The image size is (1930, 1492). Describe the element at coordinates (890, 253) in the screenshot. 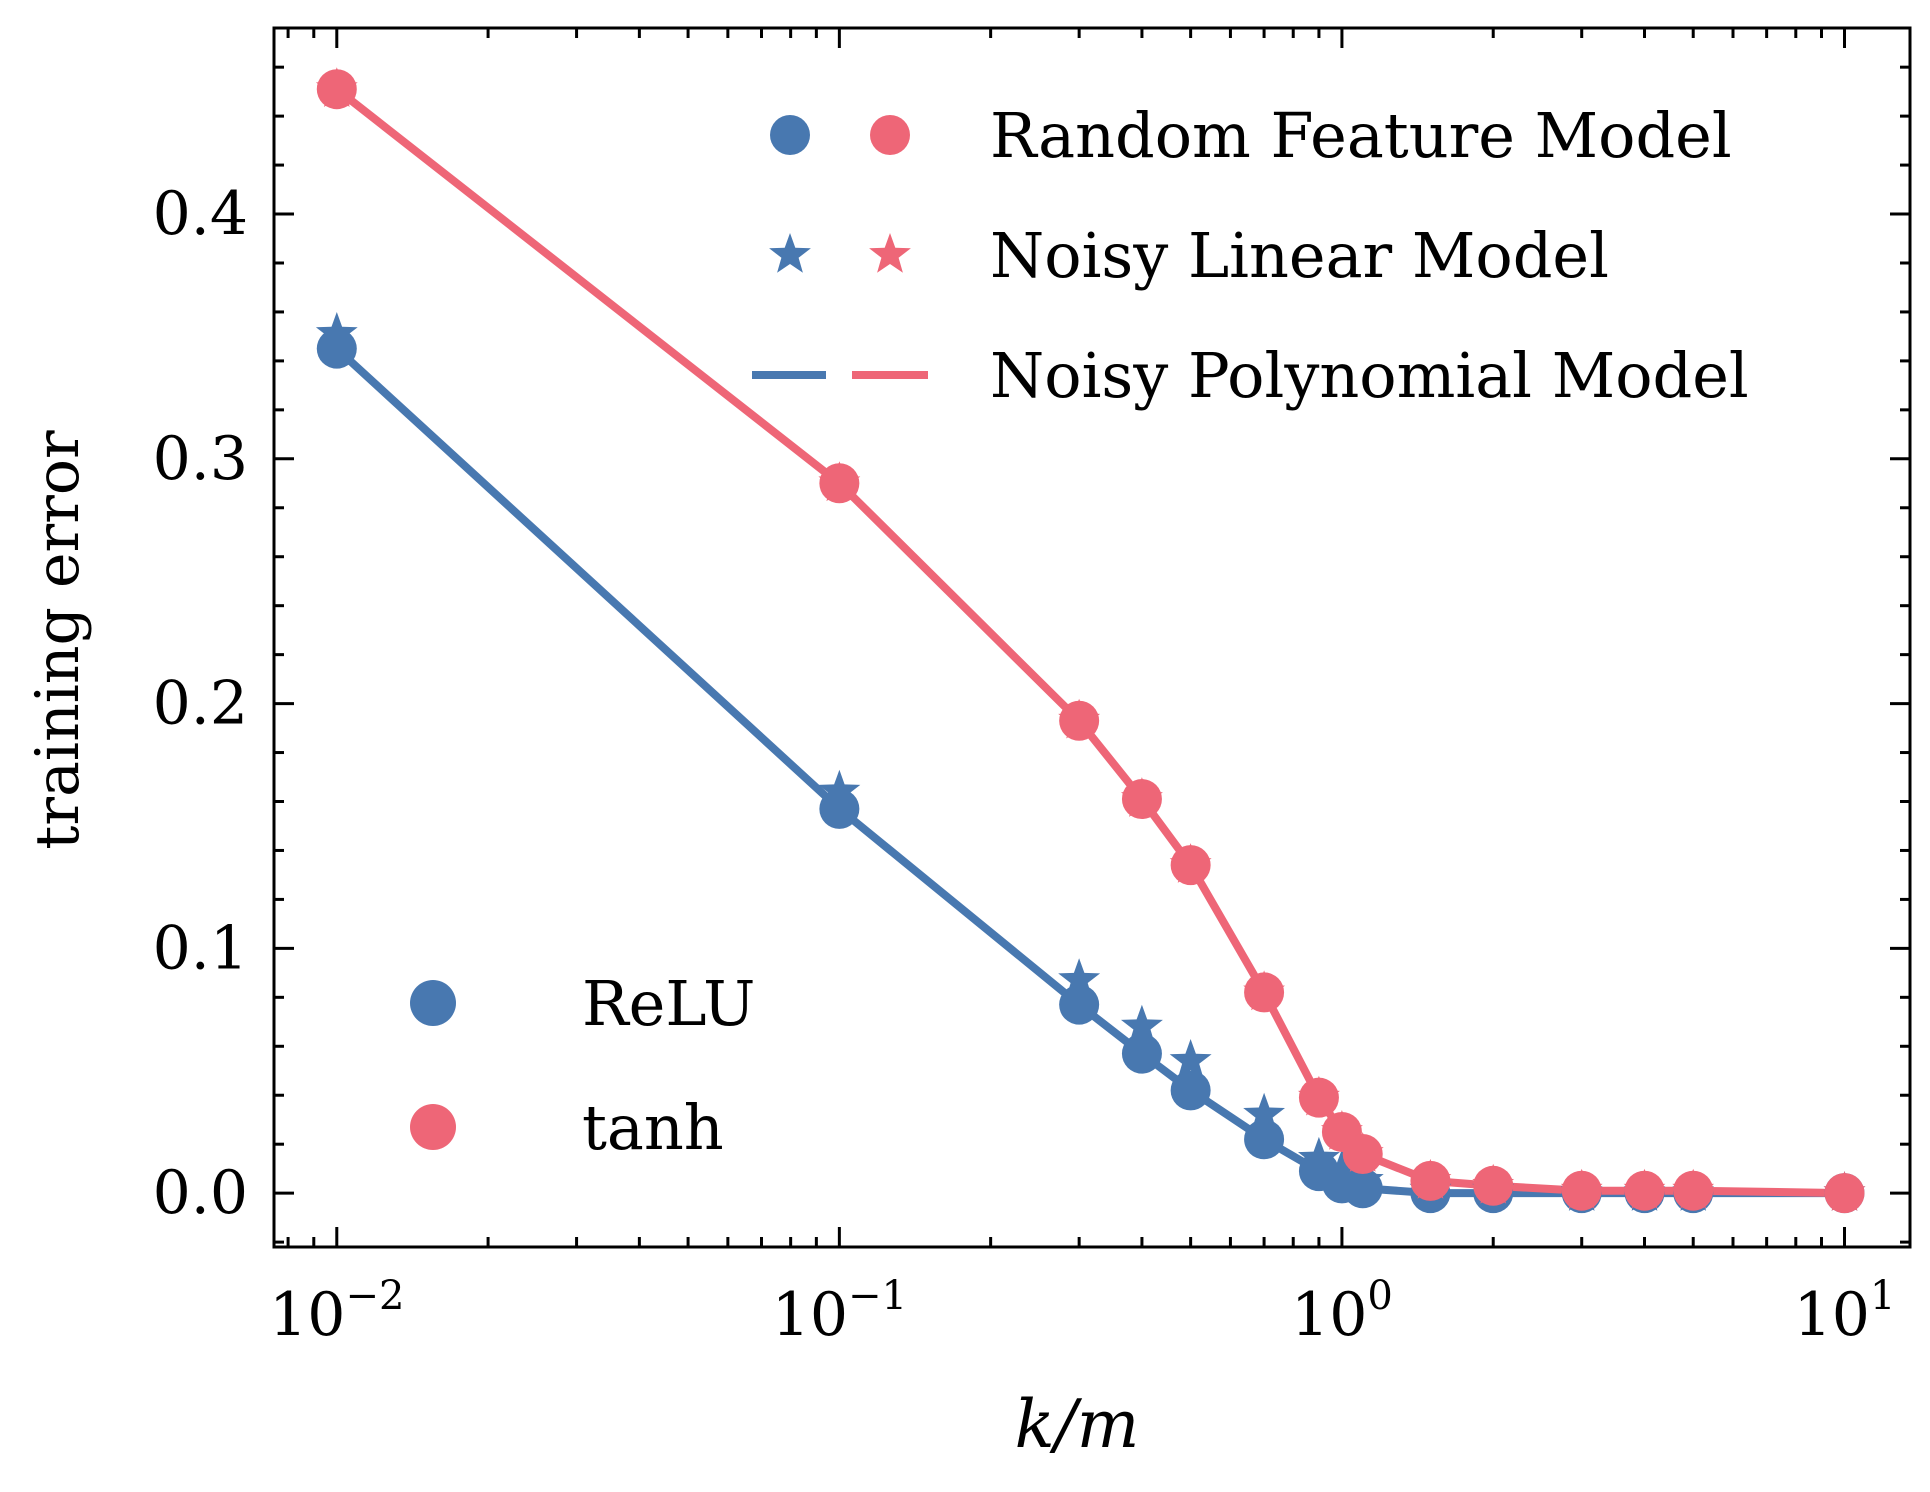

I see `legend-nl-tanh-marker` at that location.